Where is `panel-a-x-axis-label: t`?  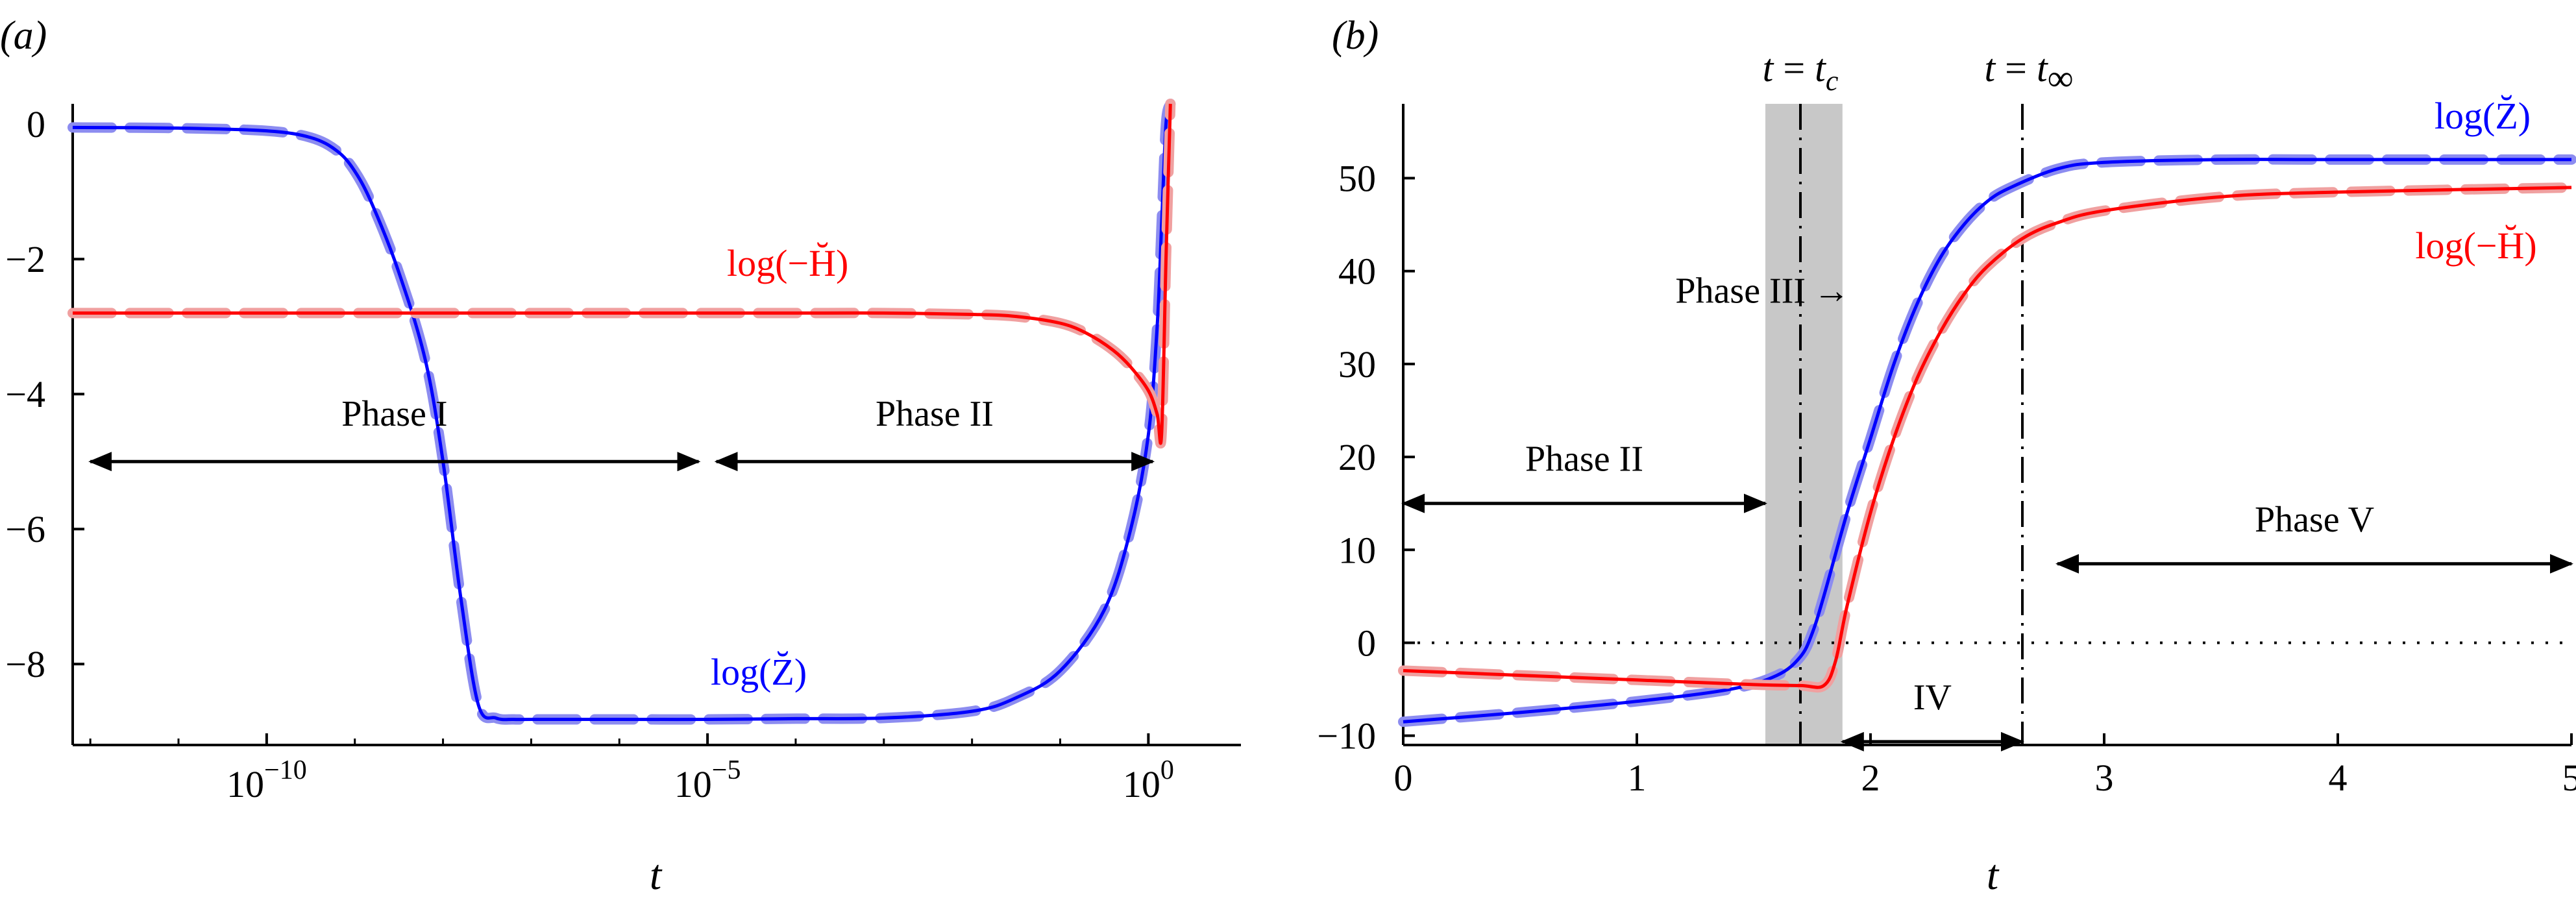 panel-a-x-axis-label: t is located at coordinates (656, 875).